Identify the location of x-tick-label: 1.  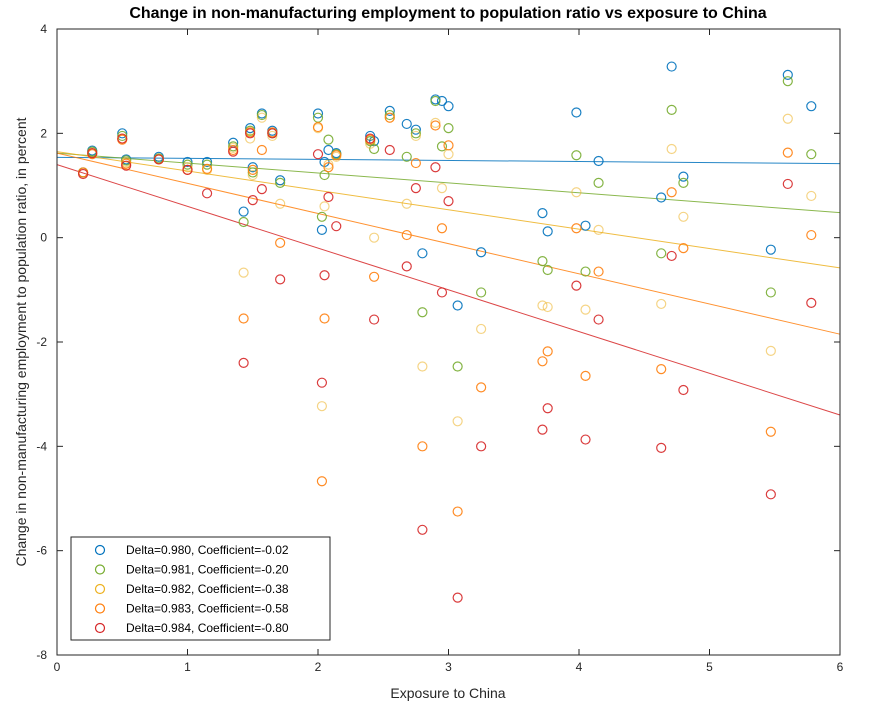
(187, 667).